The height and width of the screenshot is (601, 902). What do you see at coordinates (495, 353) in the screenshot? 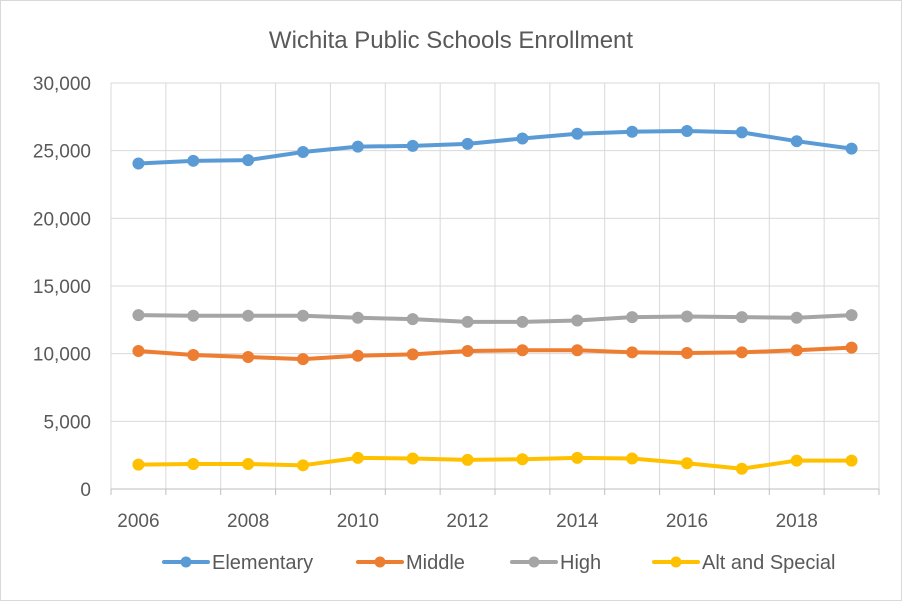
I see `series-line-middle` at bounding box center [495, 353].